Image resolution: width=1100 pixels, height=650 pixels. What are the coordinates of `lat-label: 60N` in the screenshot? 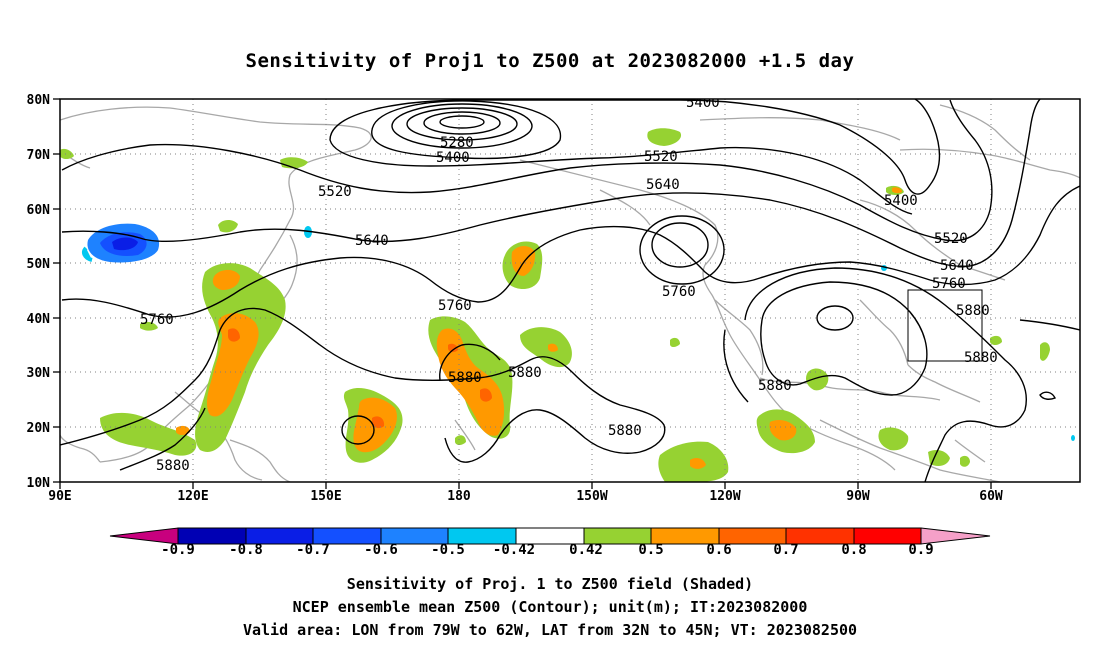 It's located at (39, 210).